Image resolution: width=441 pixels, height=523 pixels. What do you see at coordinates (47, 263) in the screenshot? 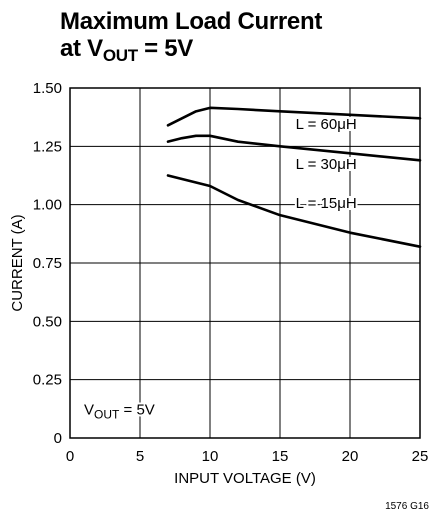
I see `y-tick-label: 0.75` at bounding box center [47, 263].